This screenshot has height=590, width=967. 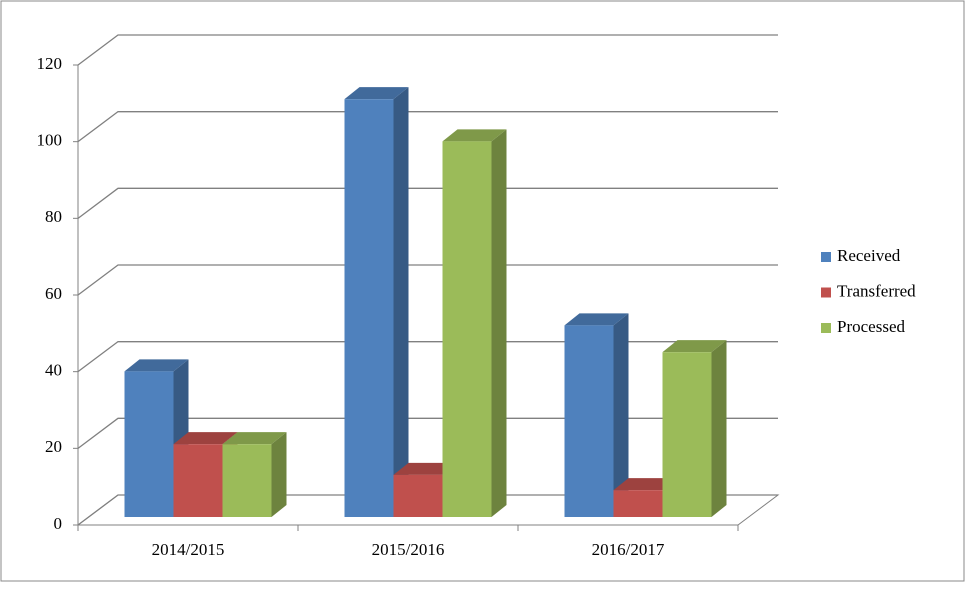 What do you see at coordinates (53, 216) in the screenshot?
I see `y-tick-label: 80` at bounding box center [53, 216].